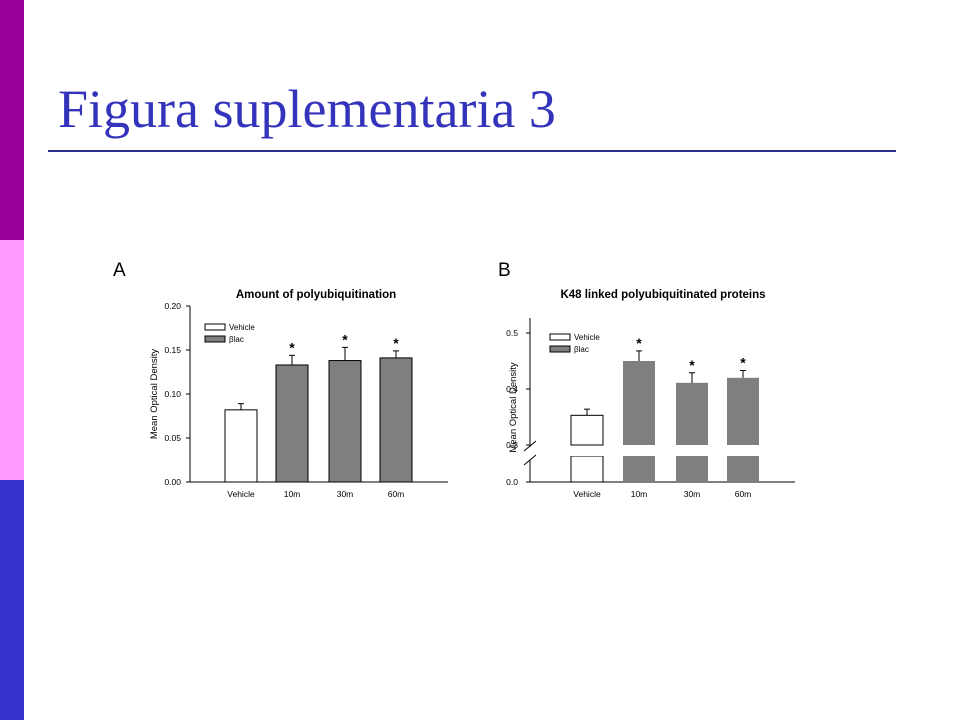  Describe the element at coordinates (504, 270) in the screenshot. I see `panel-letter-b: B` at that location.